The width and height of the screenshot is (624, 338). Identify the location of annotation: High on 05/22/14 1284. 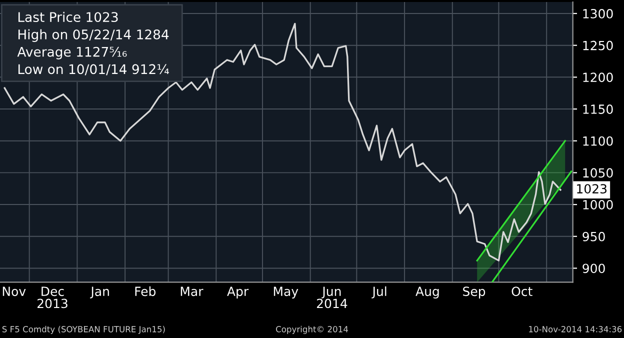
(93, 35).